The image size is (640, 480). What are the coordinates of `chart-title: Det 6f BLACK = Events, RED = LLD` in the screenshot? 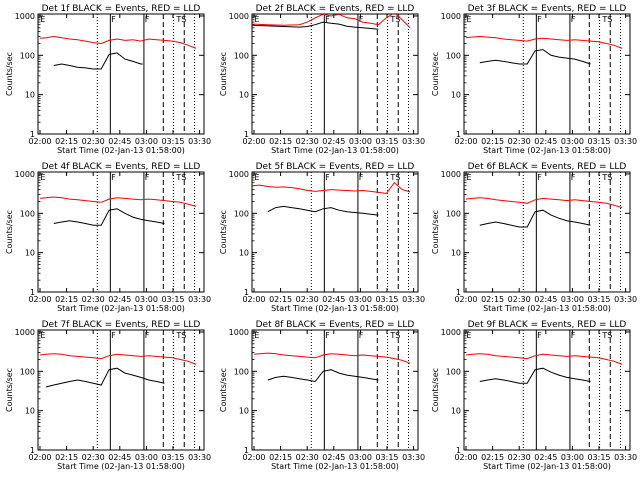 It's located at (547, 167).